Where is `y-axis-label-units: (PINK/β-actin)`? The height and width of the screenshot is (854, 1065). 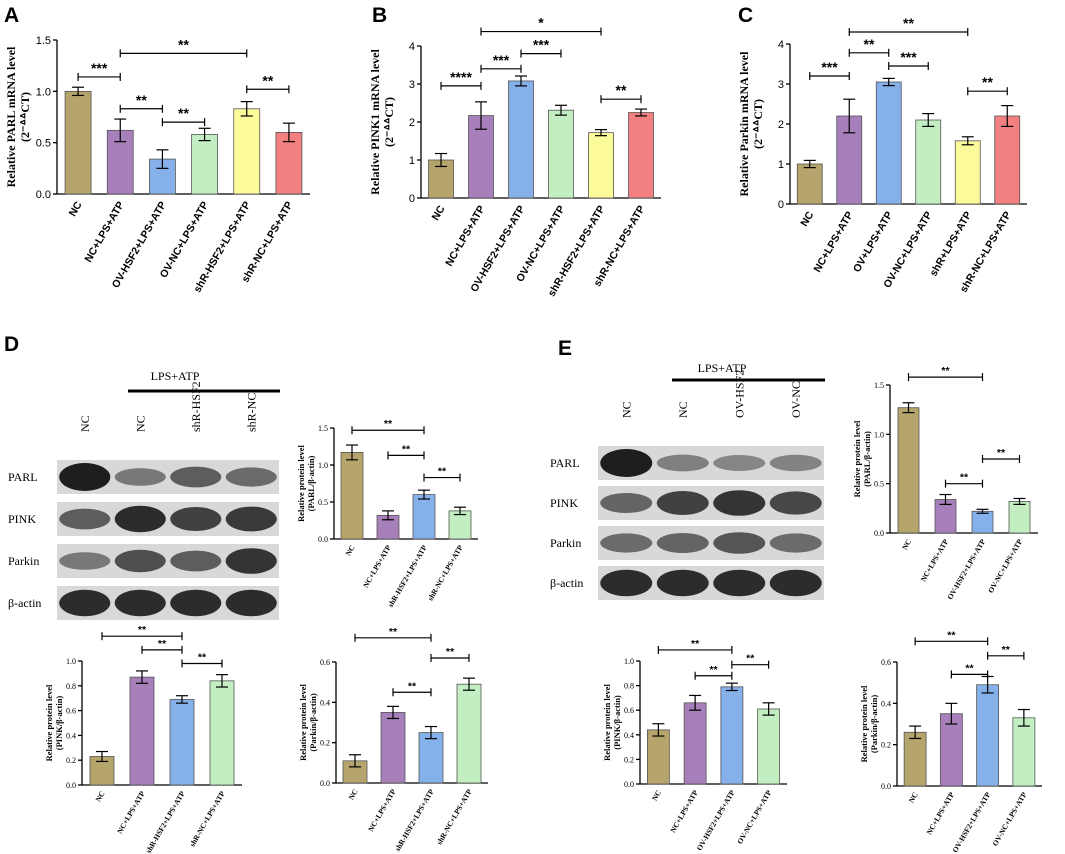 y-axis-label-units: (PINK/β-actin) is located at coordinates (59, 723).